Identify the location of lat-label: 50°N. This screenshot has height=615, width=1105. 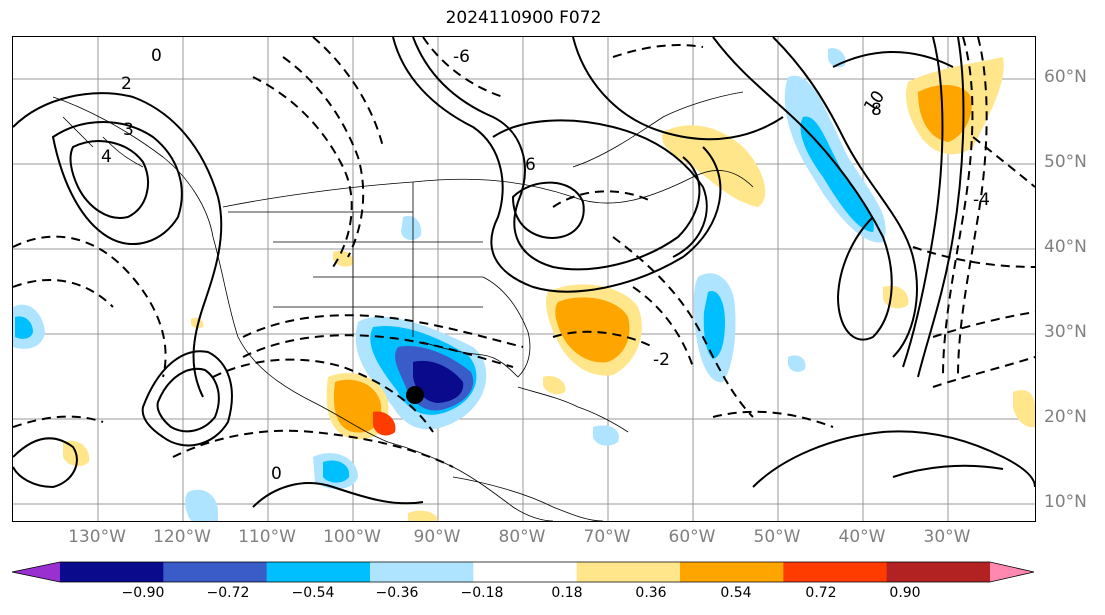
(1065, 162).